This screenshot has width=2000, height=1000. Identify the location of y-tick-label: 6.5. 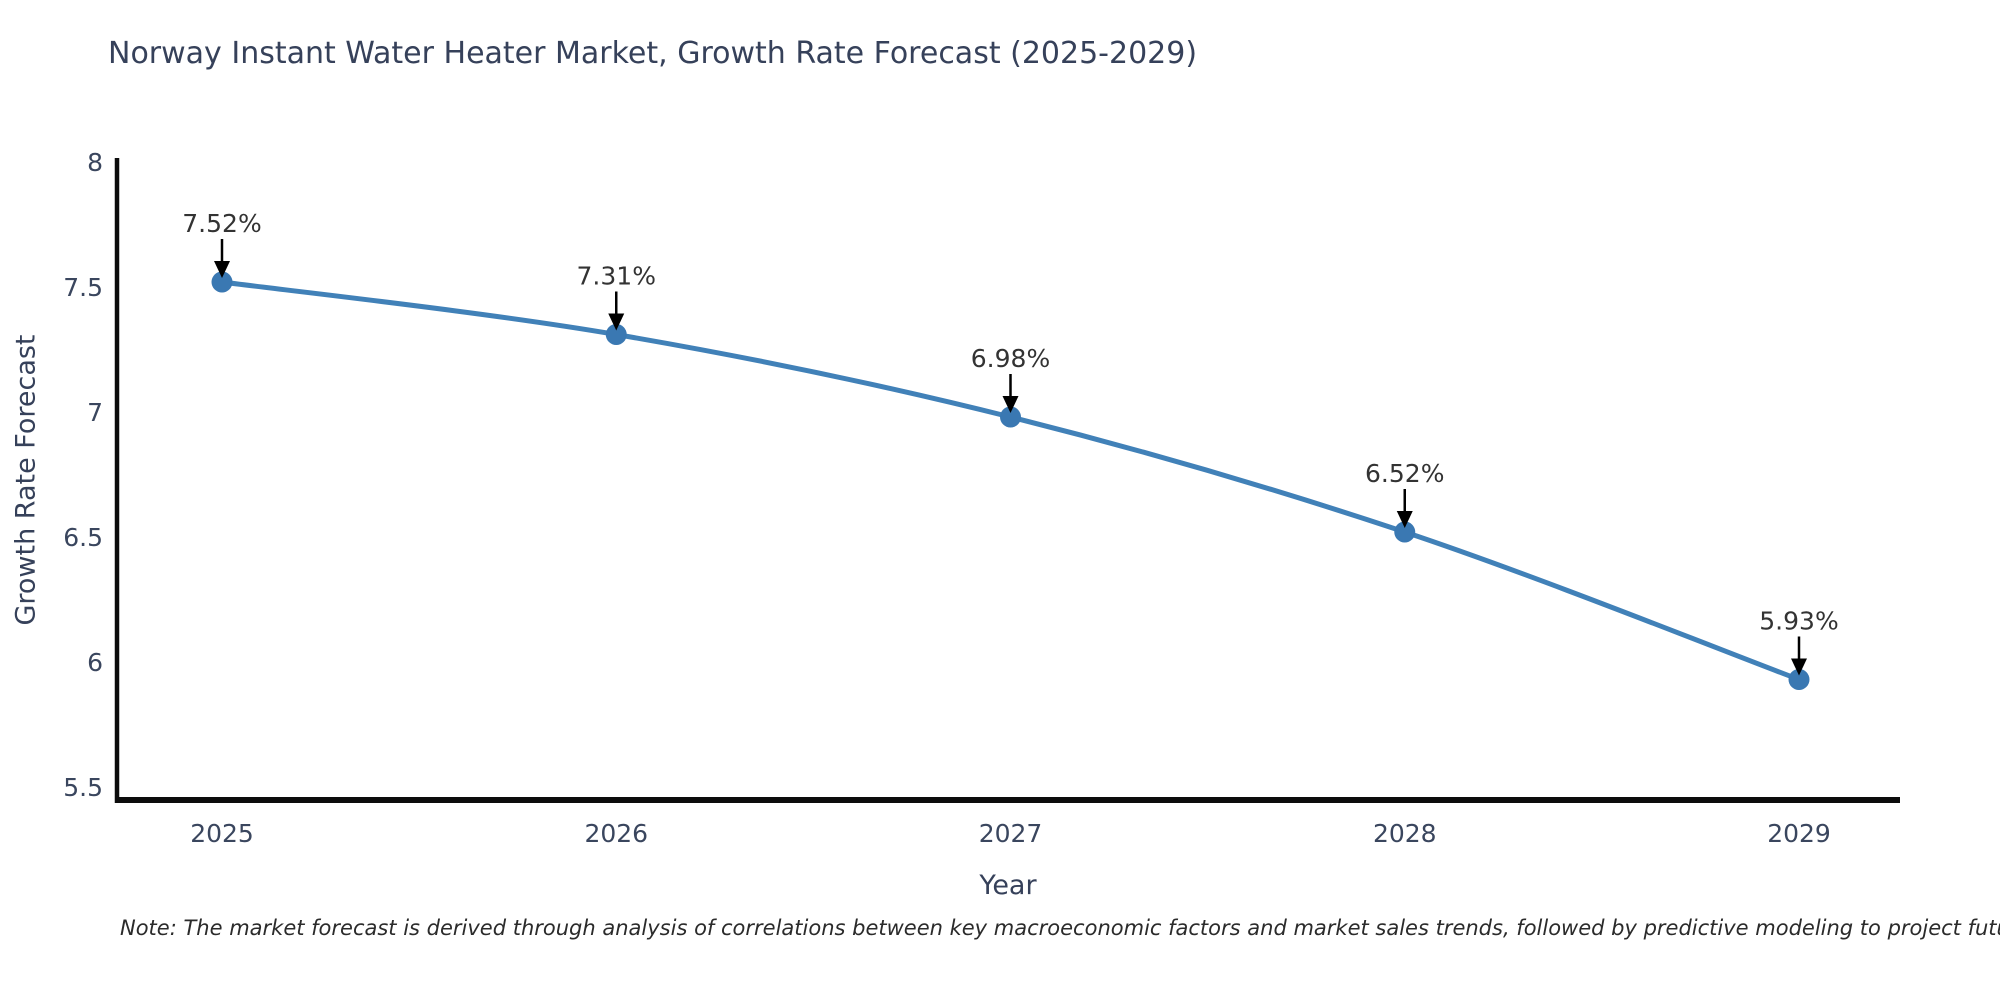
(83, 537).